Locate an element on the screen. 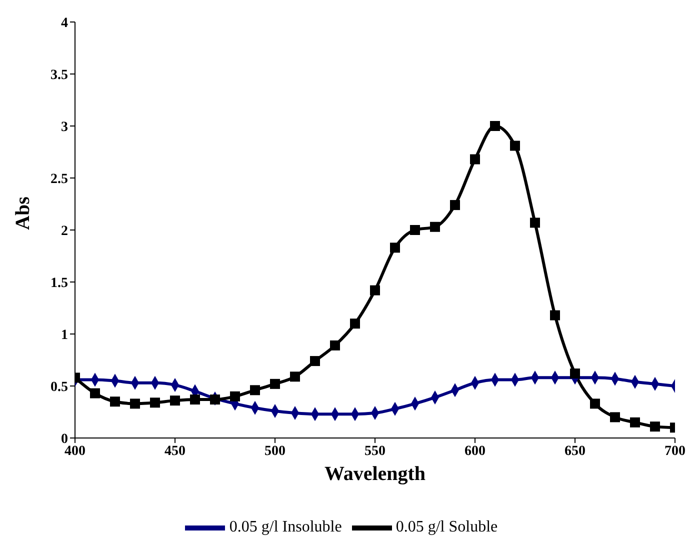 This screenshot has width=688, height=556. x-tick-label: 450 is located at coordinates (175, 451).